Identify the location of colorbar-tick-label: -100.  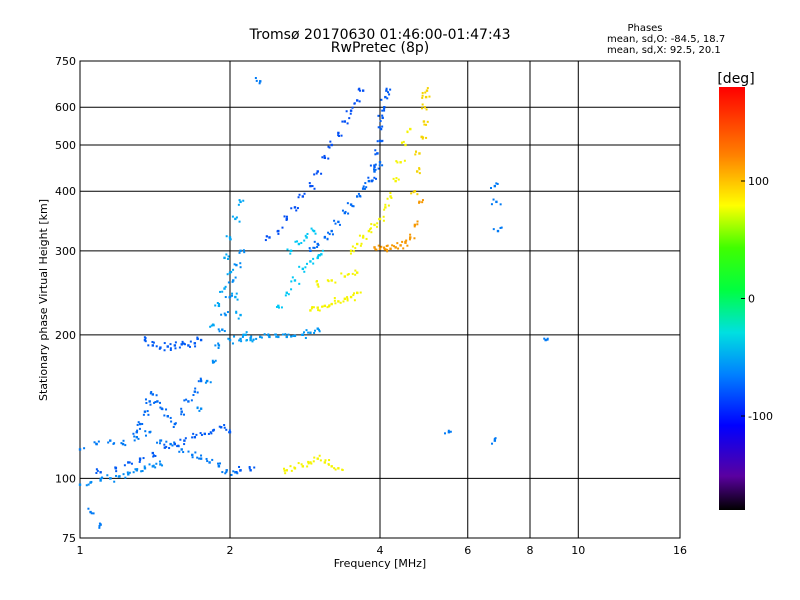
(760, 416).